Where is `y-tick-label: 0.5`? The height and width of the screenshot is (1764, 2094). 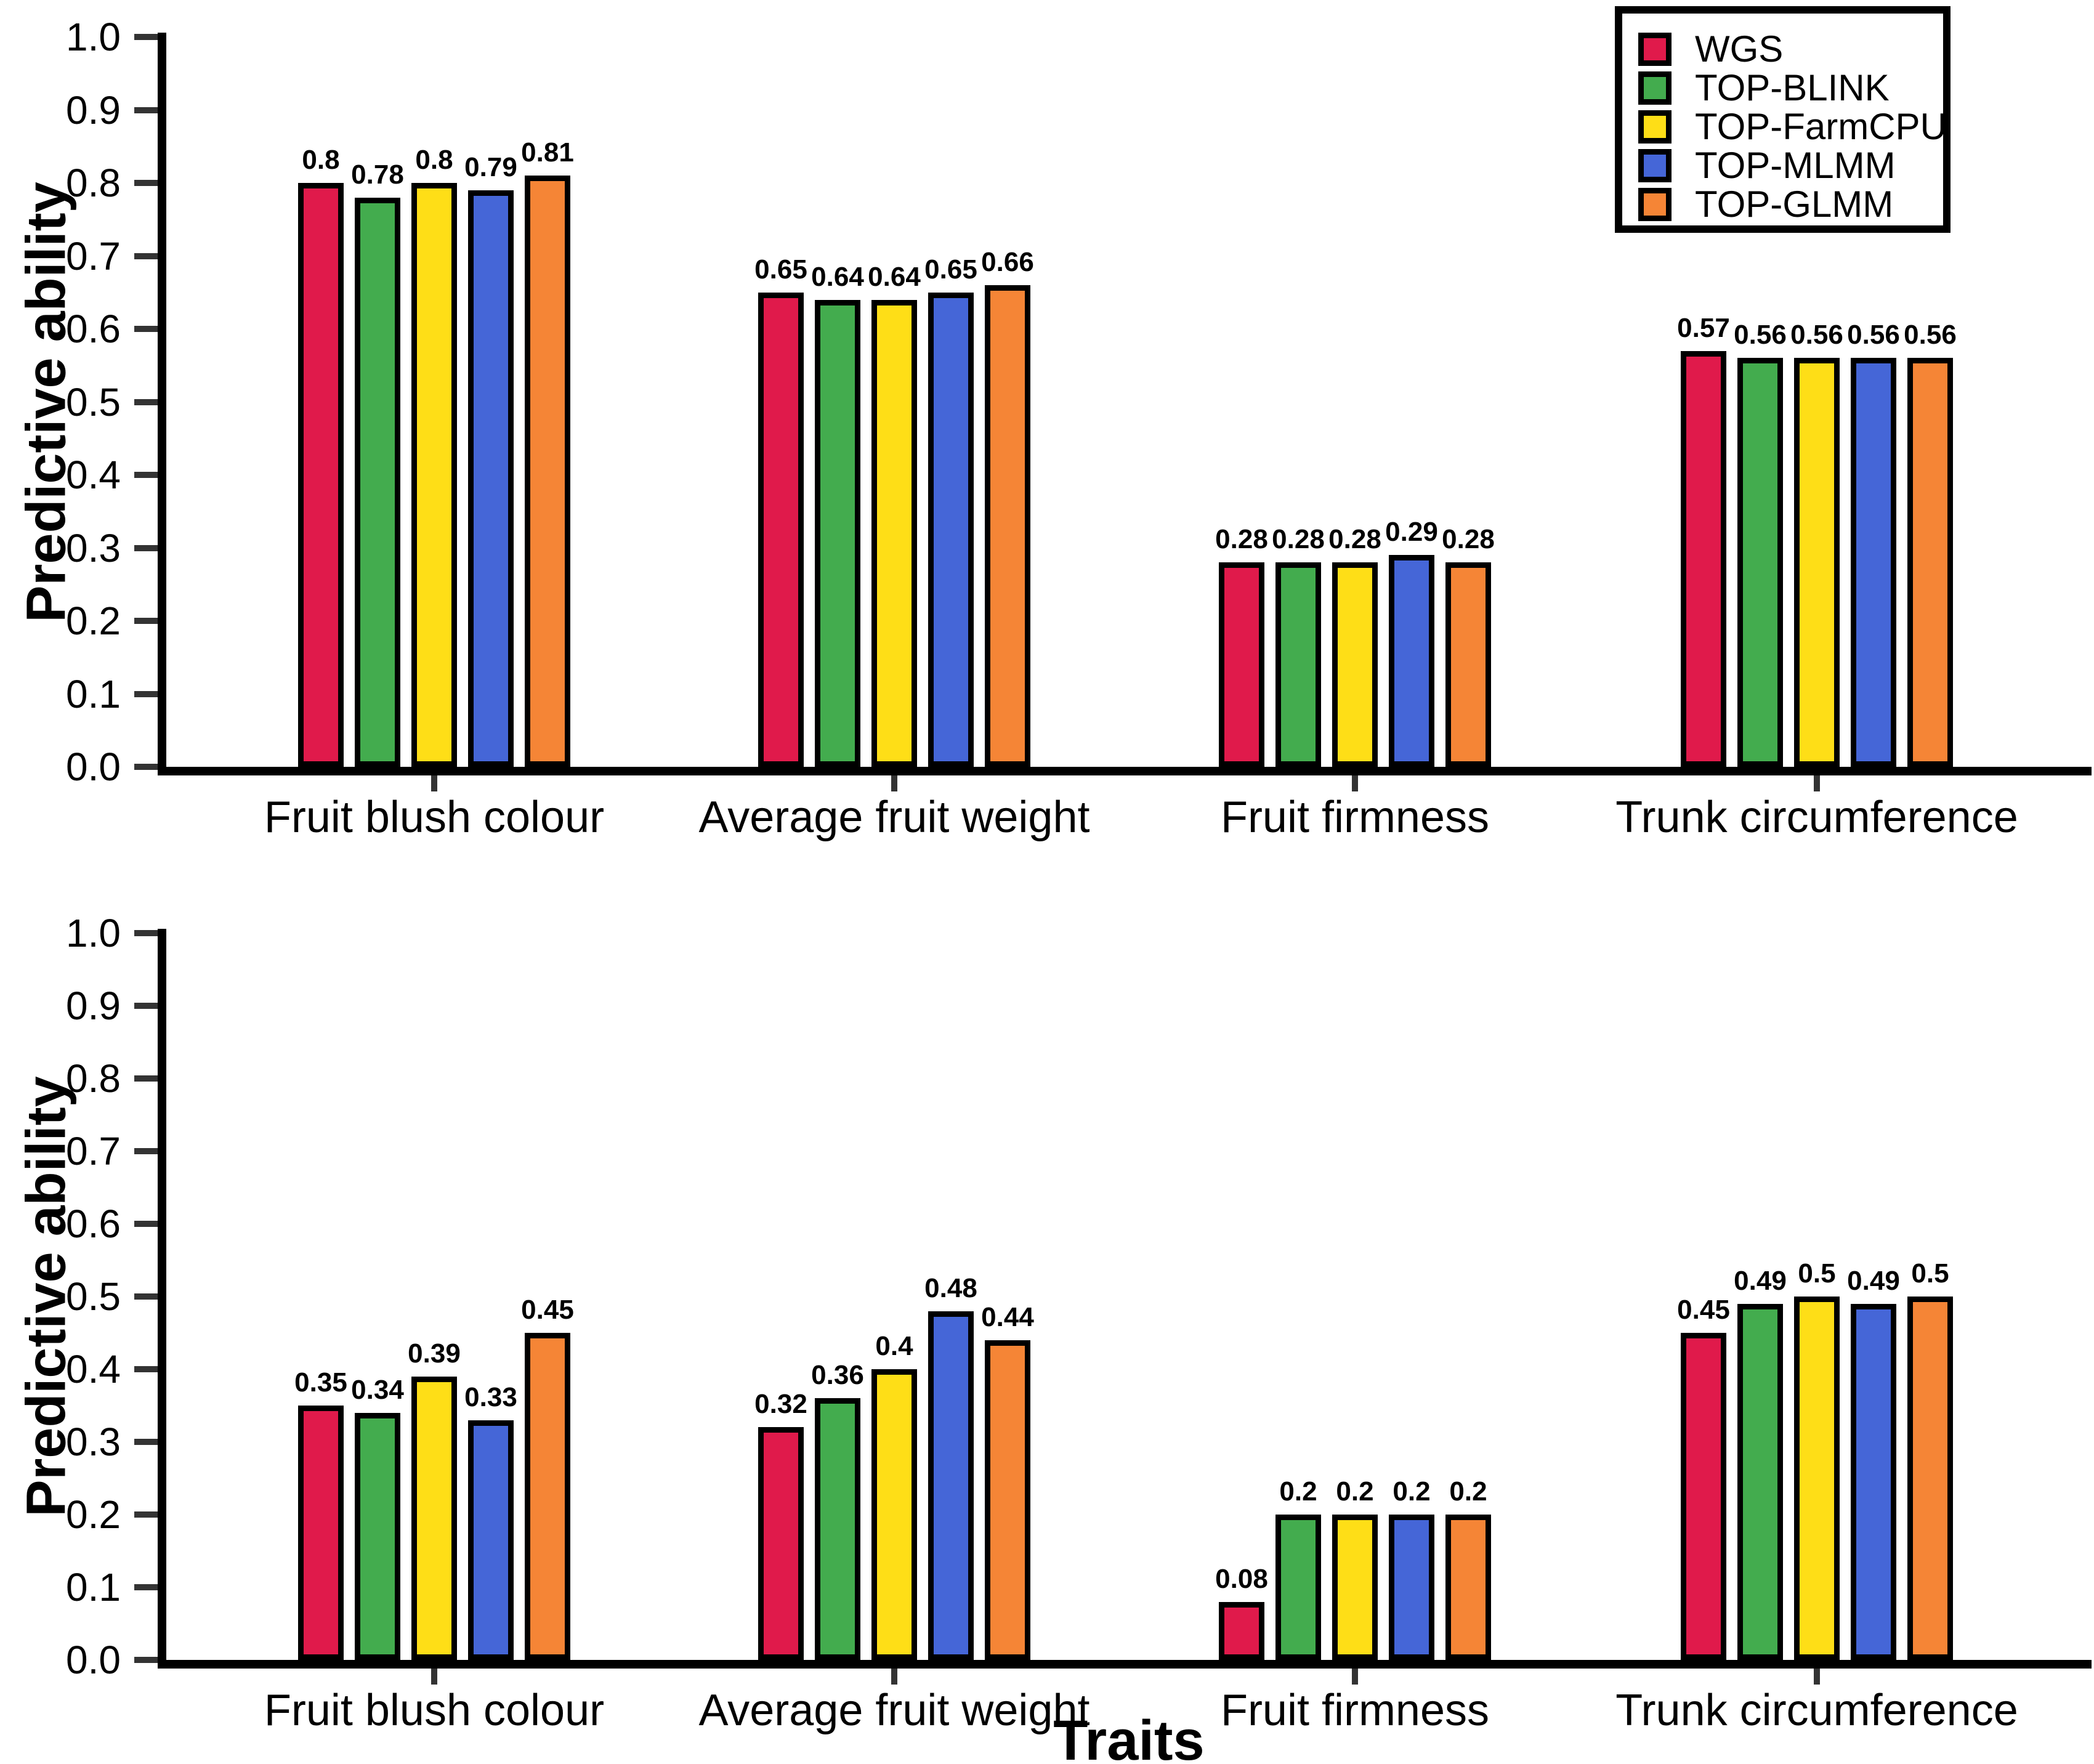 y-tick-label: 0.5 is located at coordinates (93, 1297).